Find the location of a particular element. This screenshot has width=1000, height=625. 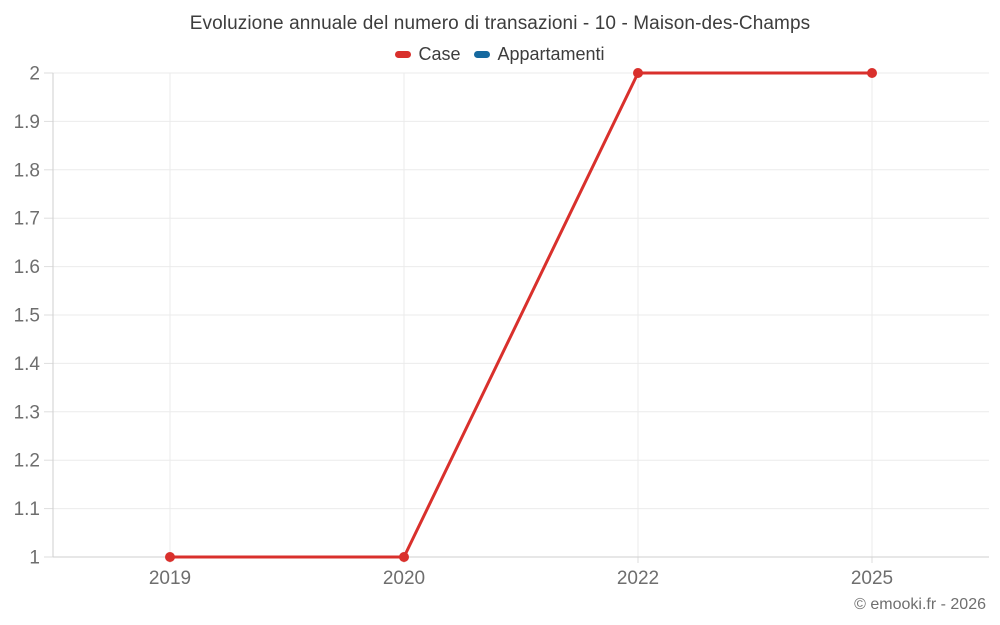

x-axis-tick-label: 2019 is located at coordinates (170, 578).